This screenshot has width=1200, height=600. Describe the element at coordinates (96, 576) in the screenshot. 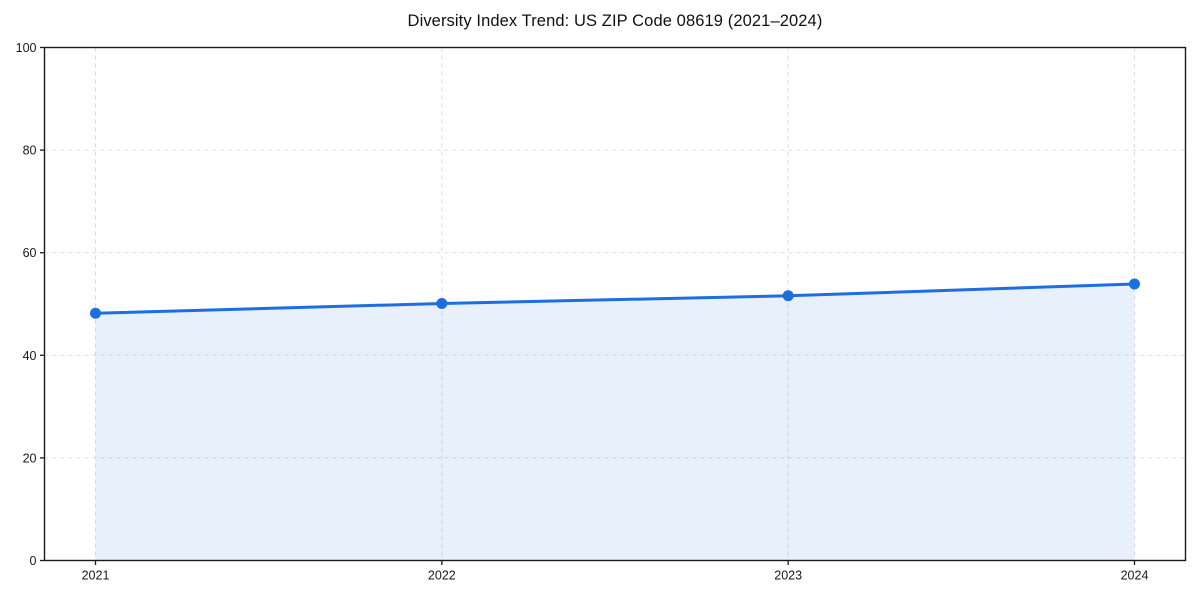

I see `x-tick-label-2021: 2021` at that location.